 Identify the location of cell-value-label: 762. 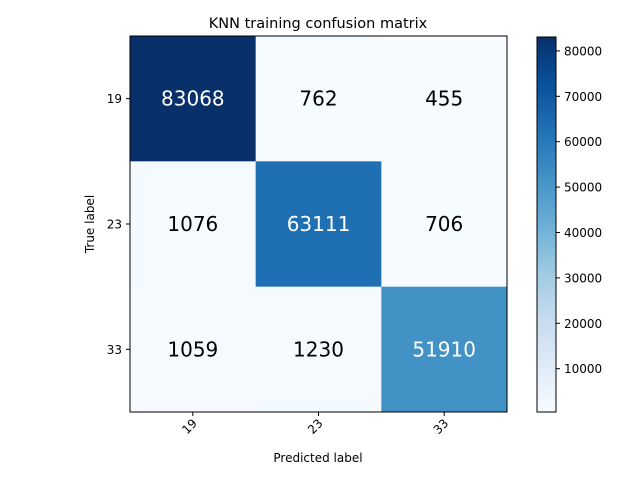
(318, 99).